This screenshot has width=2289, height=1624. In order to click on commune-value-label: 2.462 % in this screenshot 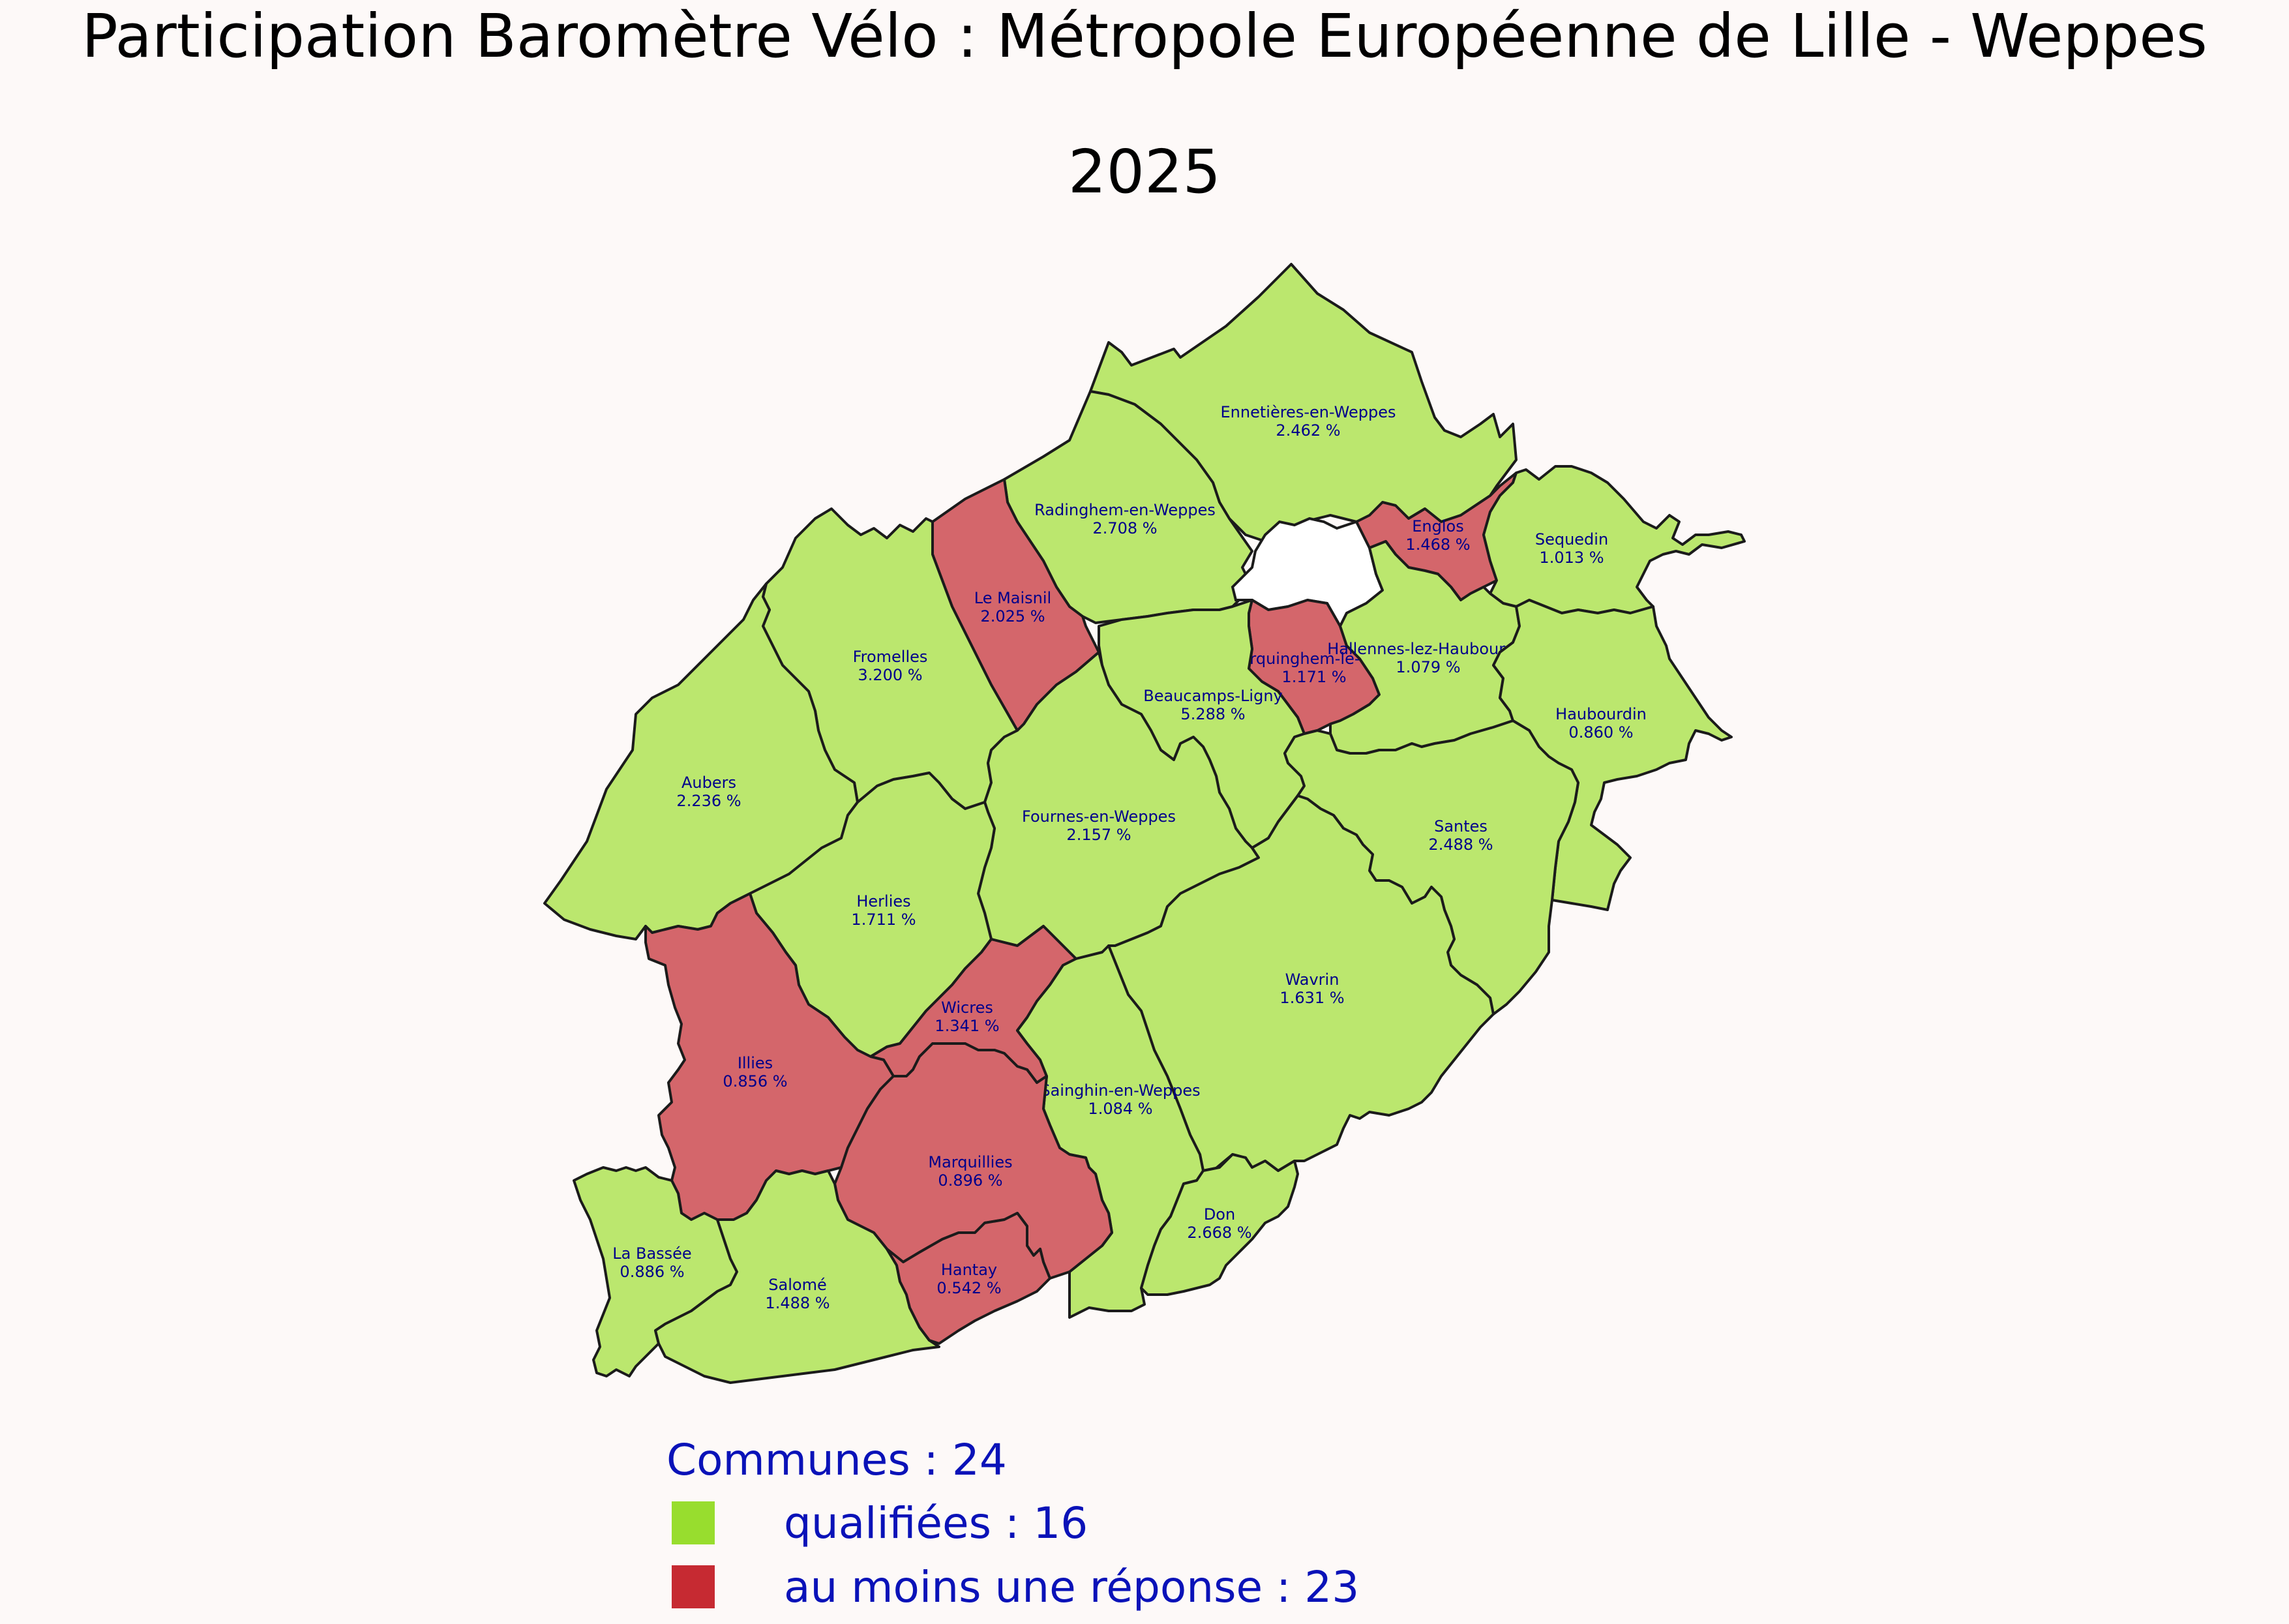, I will do `click(1308, 430)`.